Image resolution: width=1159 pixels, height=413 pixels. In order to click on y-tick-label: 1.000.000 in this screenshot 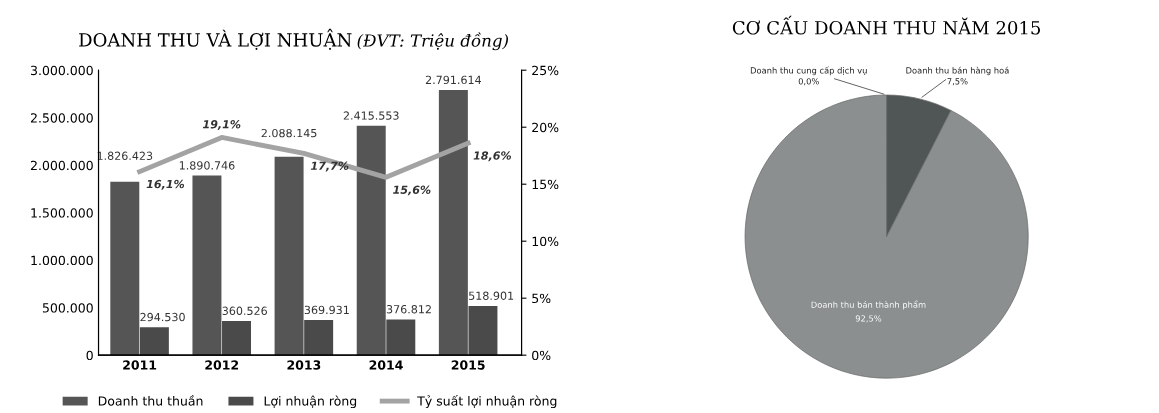, I will do `click(62, 260)`.